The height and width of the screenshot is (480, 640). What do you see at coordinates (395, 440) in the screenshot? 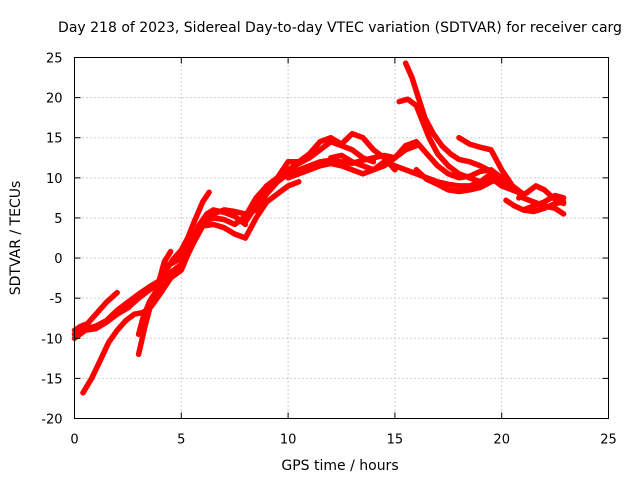
I see `x-tick-label: 15` at bounding box center [395, 440].